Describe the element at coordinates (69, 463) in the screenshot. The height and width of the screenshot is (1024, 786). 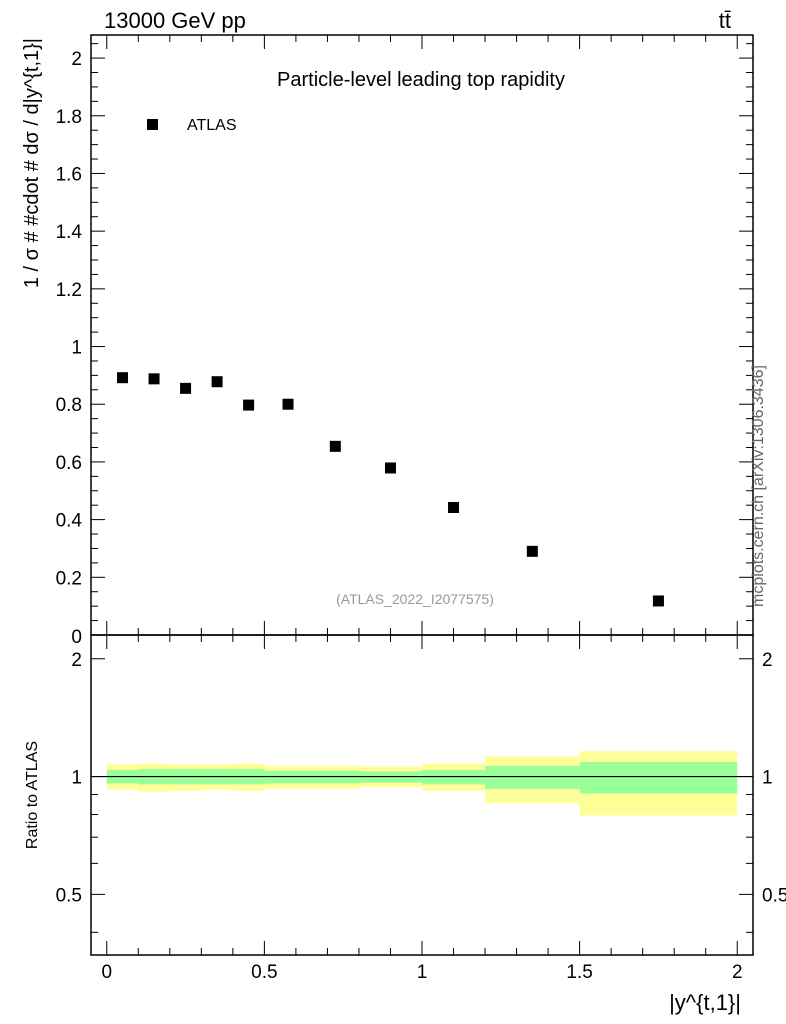
I see `y-tick-label: 0.6` at that location.